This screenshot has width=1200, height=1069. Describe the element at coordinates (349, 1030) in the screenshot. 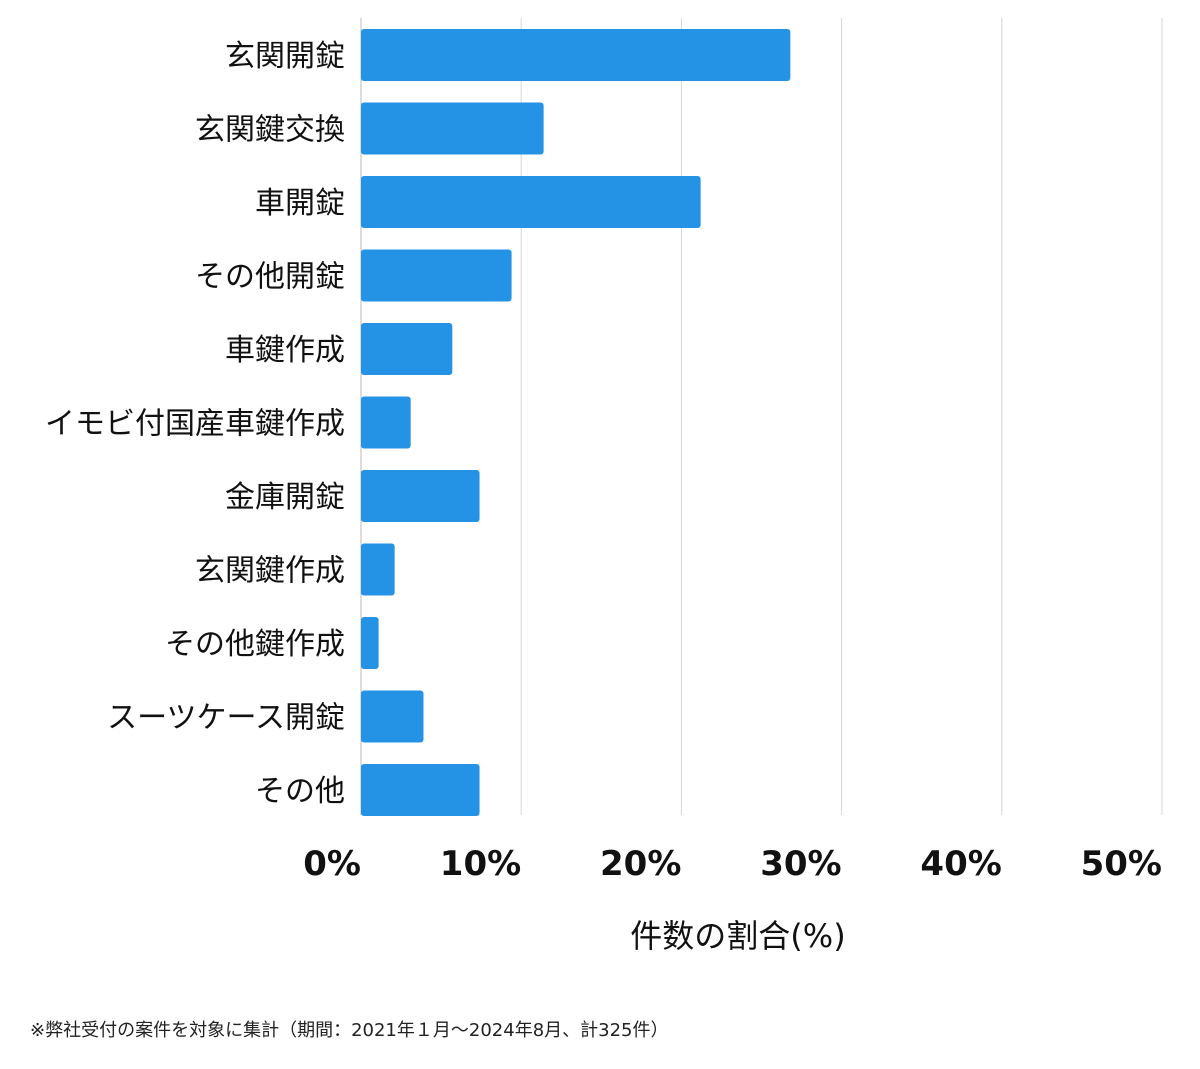

I see `footnote: ※弊社受付の案件を対象に集計（期間：2021年１月〜2024年8月、計325件）` at that location.